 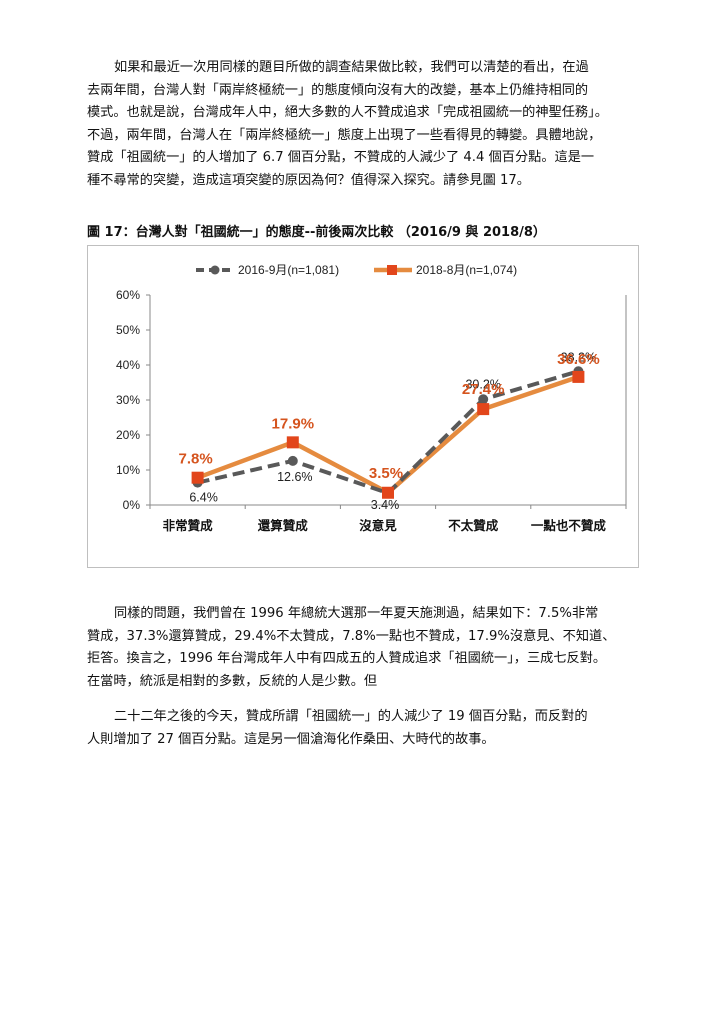 What do you see at coordinates (128, 400) in the screenshot?
I see `y-tick-label: 30%` at bounding box center [128, 400].